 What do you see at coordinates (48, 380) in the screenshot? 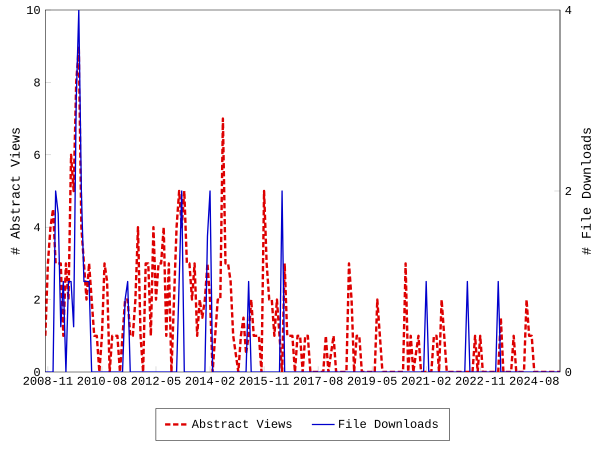
I see `x-tick-label: 2008-11` at bounding box center [48, 380].